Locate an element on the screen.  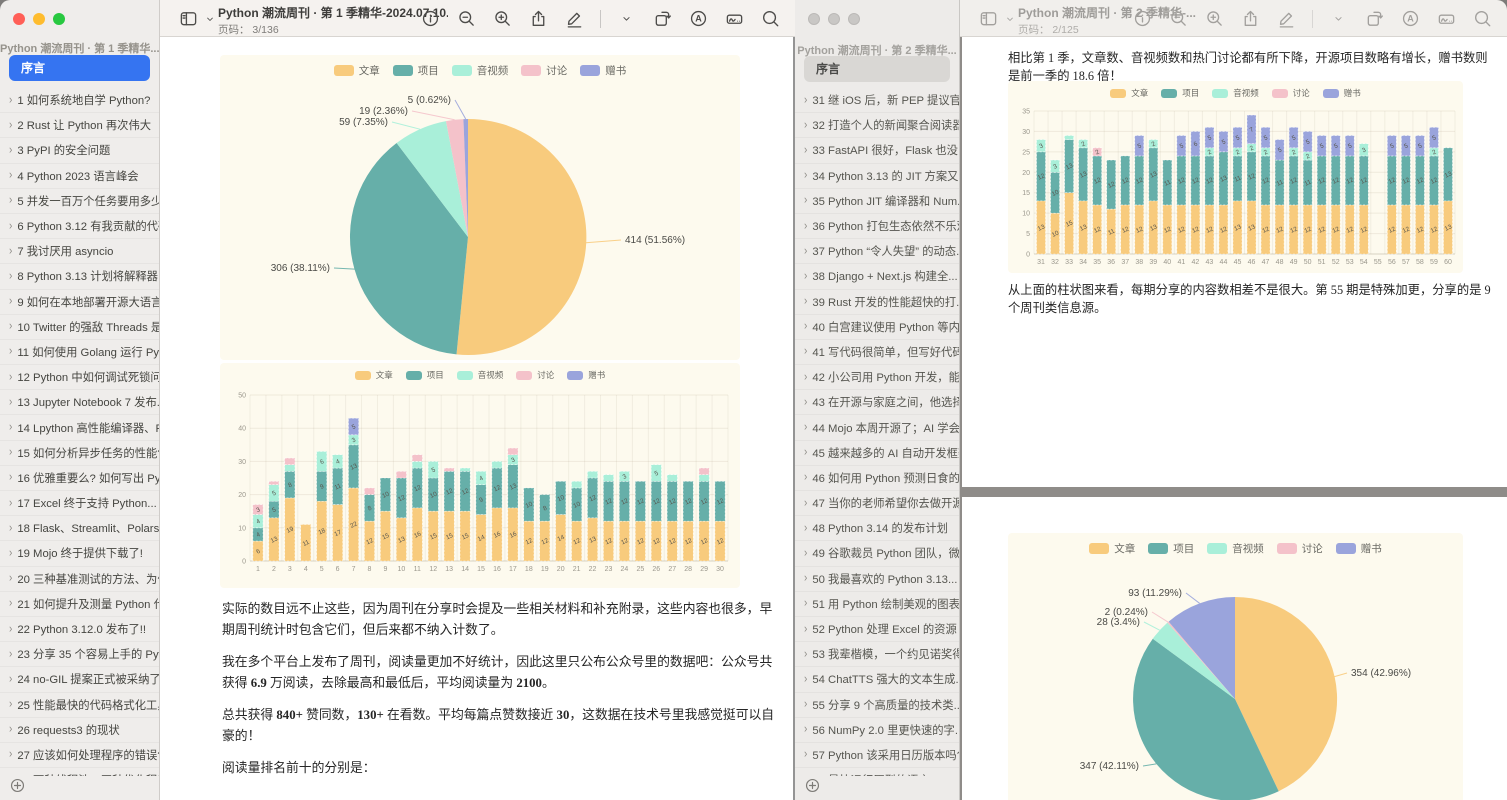
toc-item: › 48 Python 3.14 的发布计划 is located at coordinates (877, 528).